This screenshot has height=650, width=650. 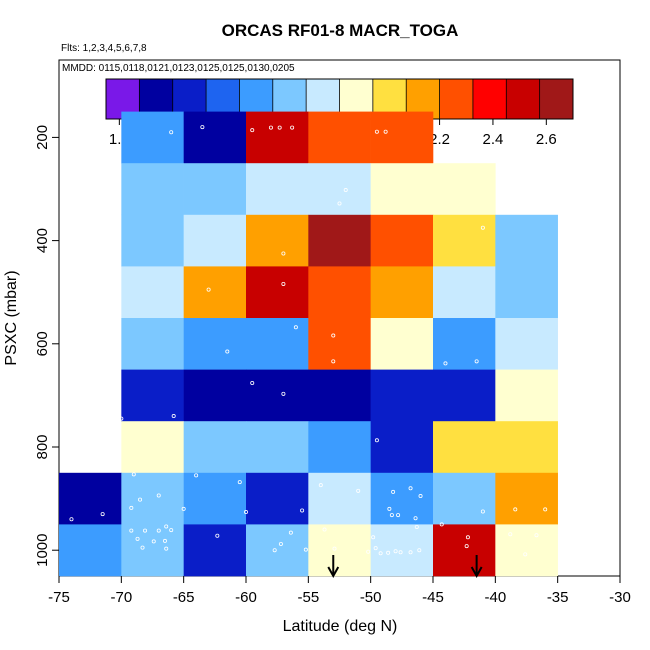 What do you see at coordinates (121, 597) in the screenshot?
I see `x-tick-label: -70` at bounding box center [121, 597].